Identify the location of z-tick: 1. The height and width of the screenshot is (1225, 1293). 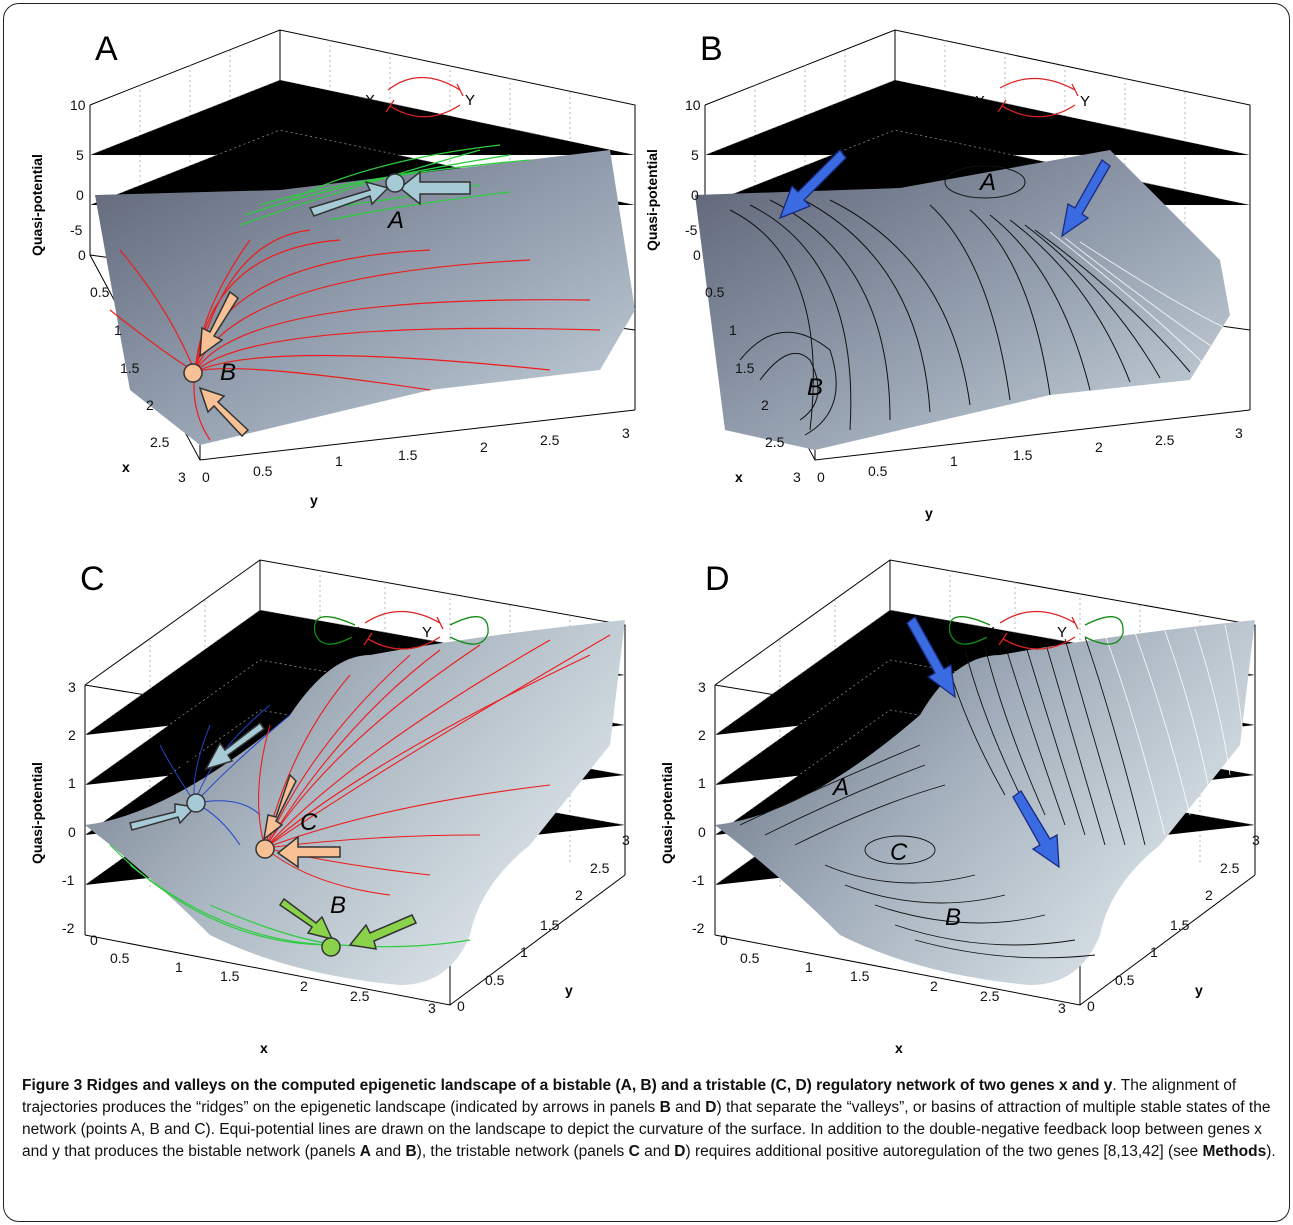
(702, 783).